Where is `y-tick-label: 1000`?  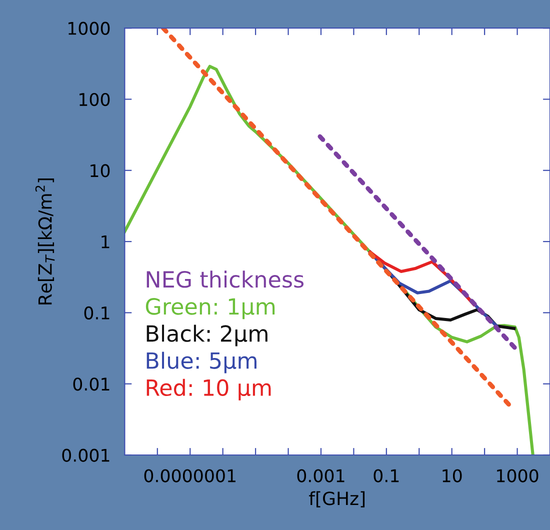 y-tick-label: 1000 is located at coordinates (89, 28).